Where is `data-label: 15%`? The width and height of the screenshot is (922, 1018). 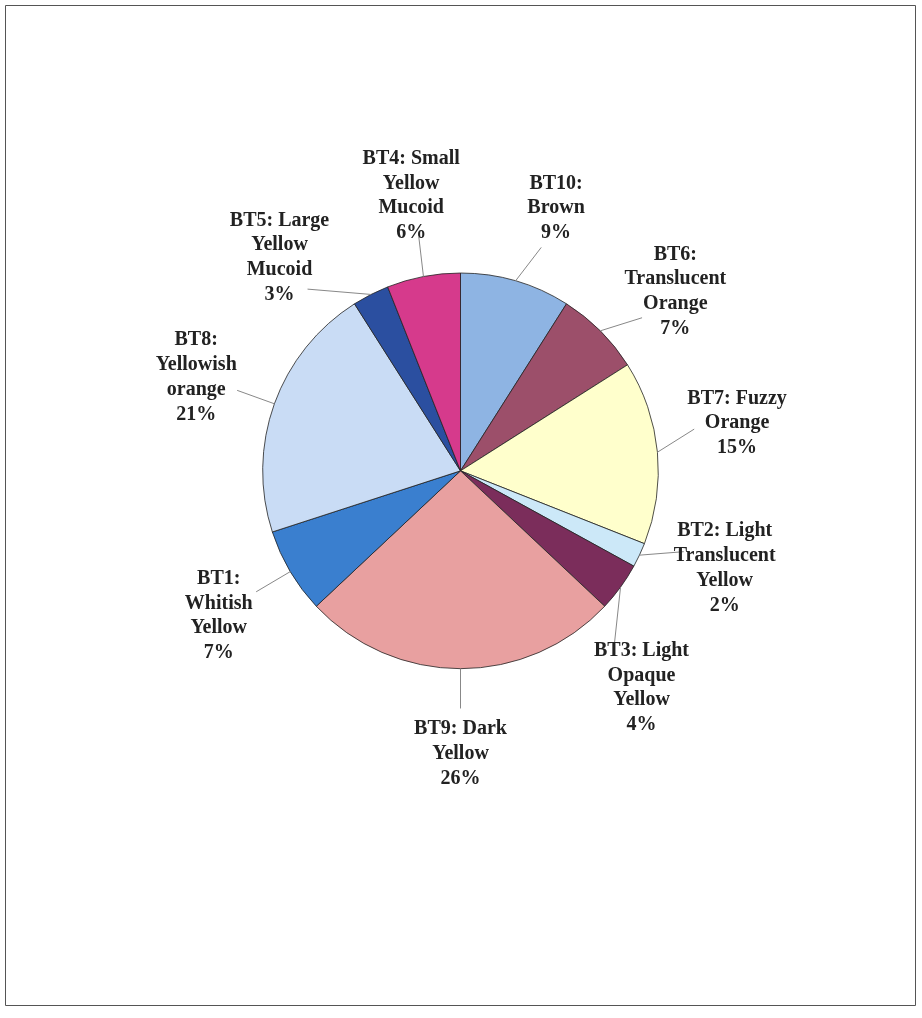
data-label: 15% is located at coordinates (737, 446).